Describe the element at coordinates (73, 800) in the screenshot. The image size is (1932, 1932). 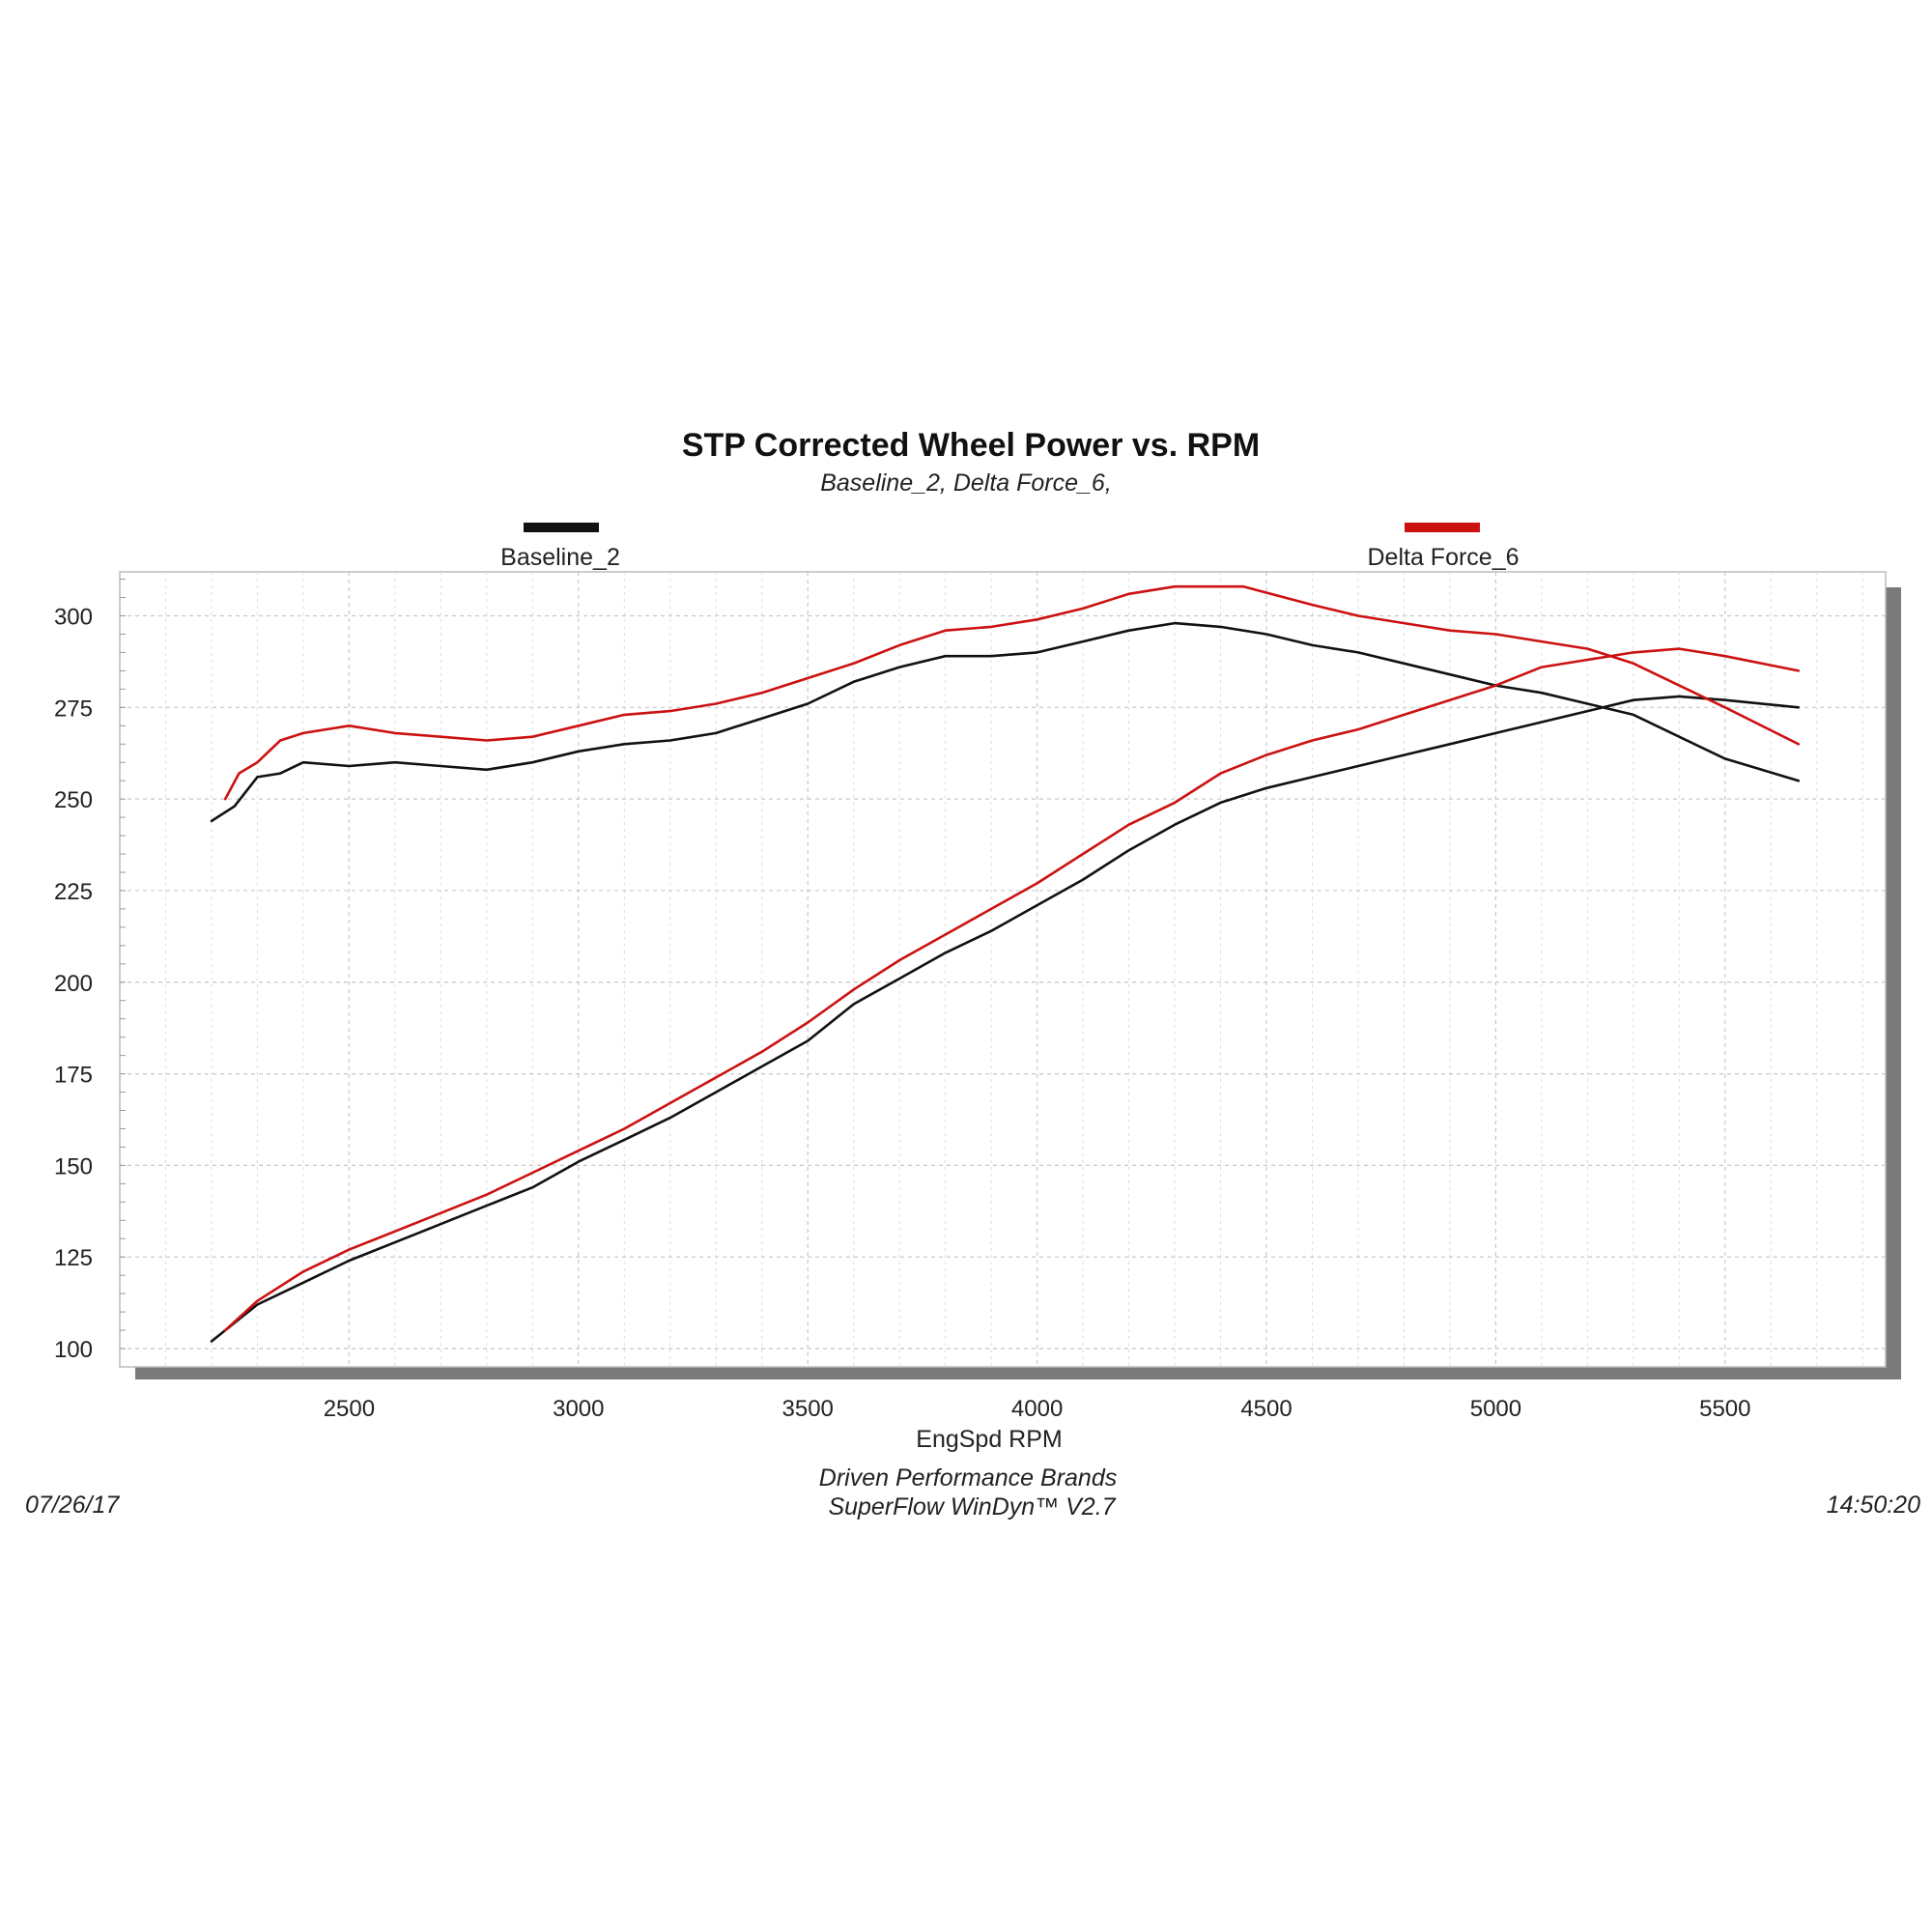
I see `y-tick-label: 250` at that location.